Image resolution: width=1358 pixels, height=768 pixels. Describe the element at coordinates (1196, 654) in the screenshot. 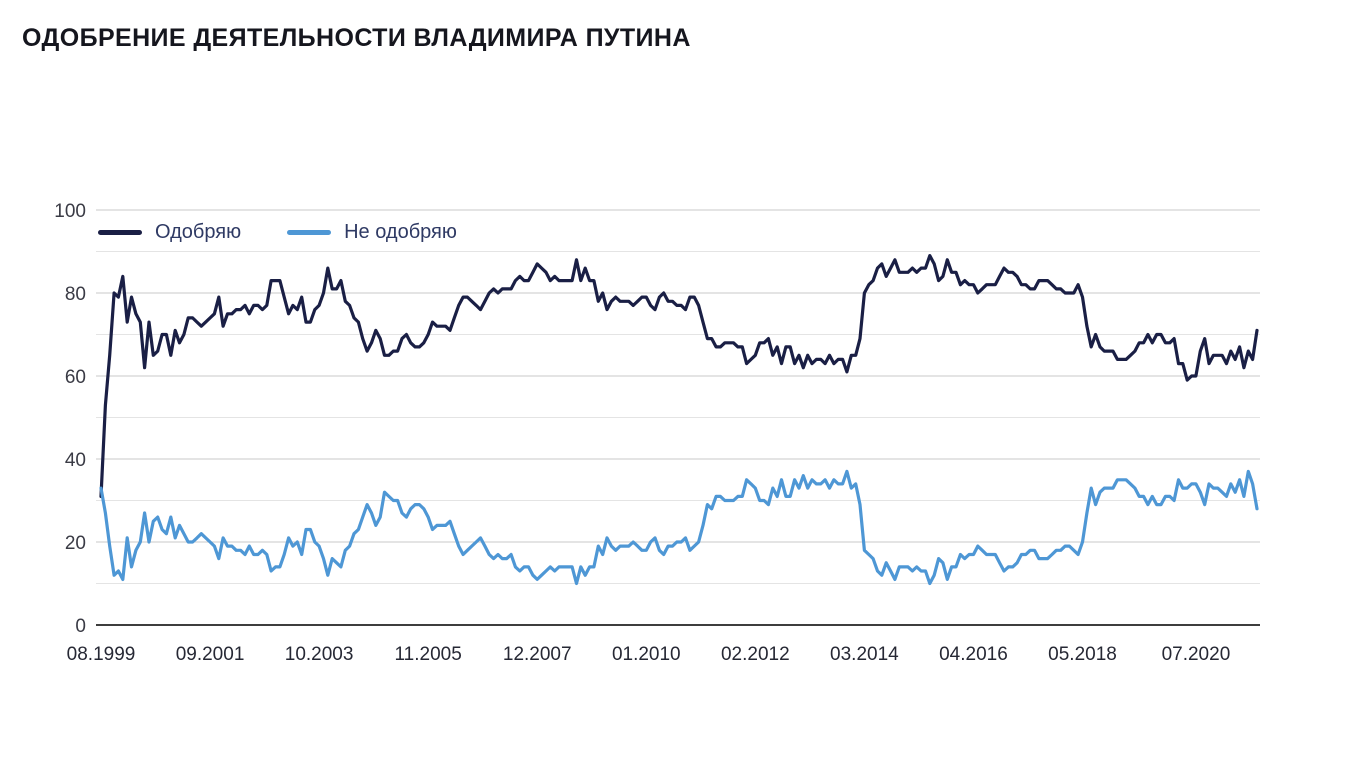

I see `x-axis-tick-label: 07.2020` at that location.